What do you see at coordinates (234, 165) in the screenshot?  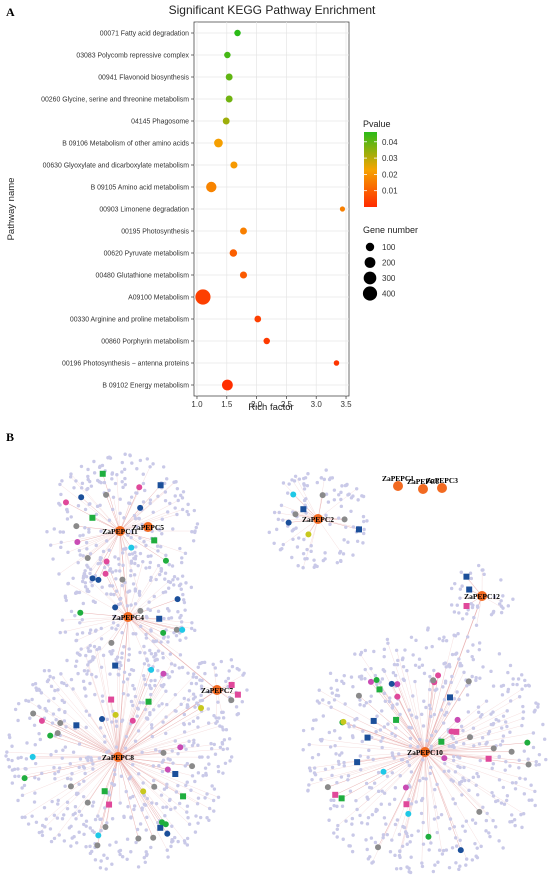 I see `enrichment-point` at bounding box center [234, 165].